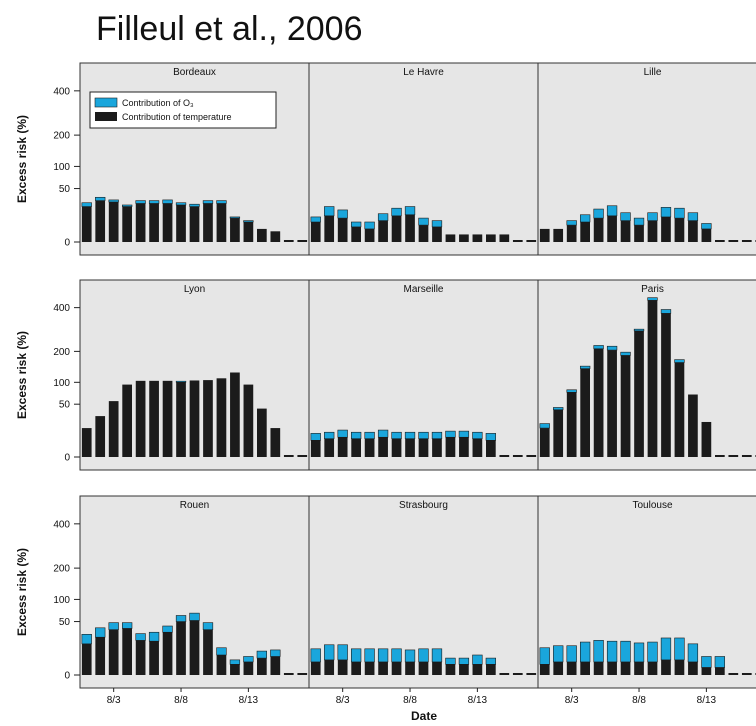  Describe the element at coordinates (343, 700) in the screenshot. I see `x-tick-label: 8/3` at that location.